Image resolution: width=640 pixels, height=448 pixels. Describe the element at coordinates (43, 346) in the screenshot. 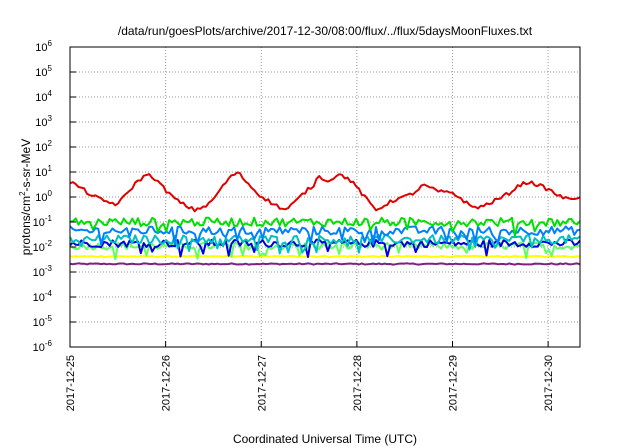

I see `y-tick-label: 10⁻⁶` at that location.